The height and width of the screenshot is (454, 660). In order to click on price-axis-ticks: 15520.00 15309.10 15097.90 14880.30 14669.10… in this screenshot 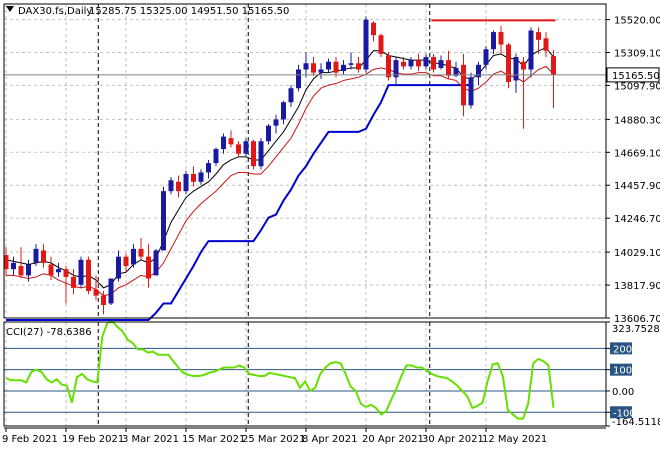, I will do `click(633, 170)`.